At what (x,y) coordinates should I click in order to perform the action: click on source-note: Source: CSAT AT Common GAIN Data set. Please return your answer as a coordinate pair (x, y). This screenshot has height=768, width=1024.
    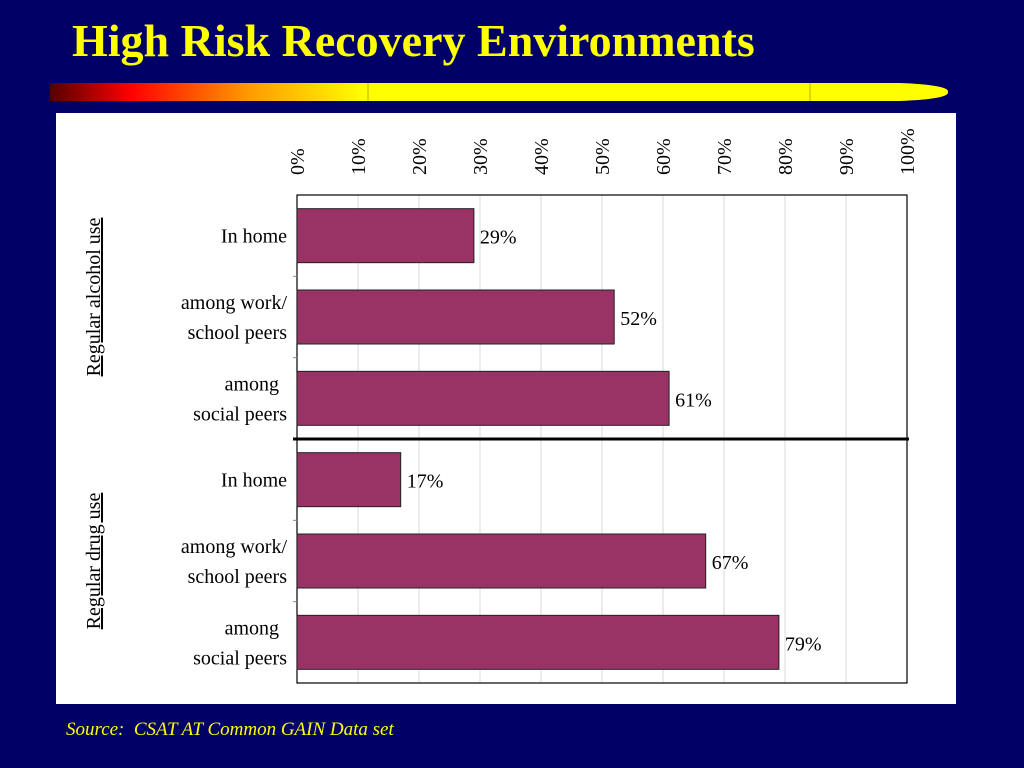
    Looking at the image, I should click on (230, 729).